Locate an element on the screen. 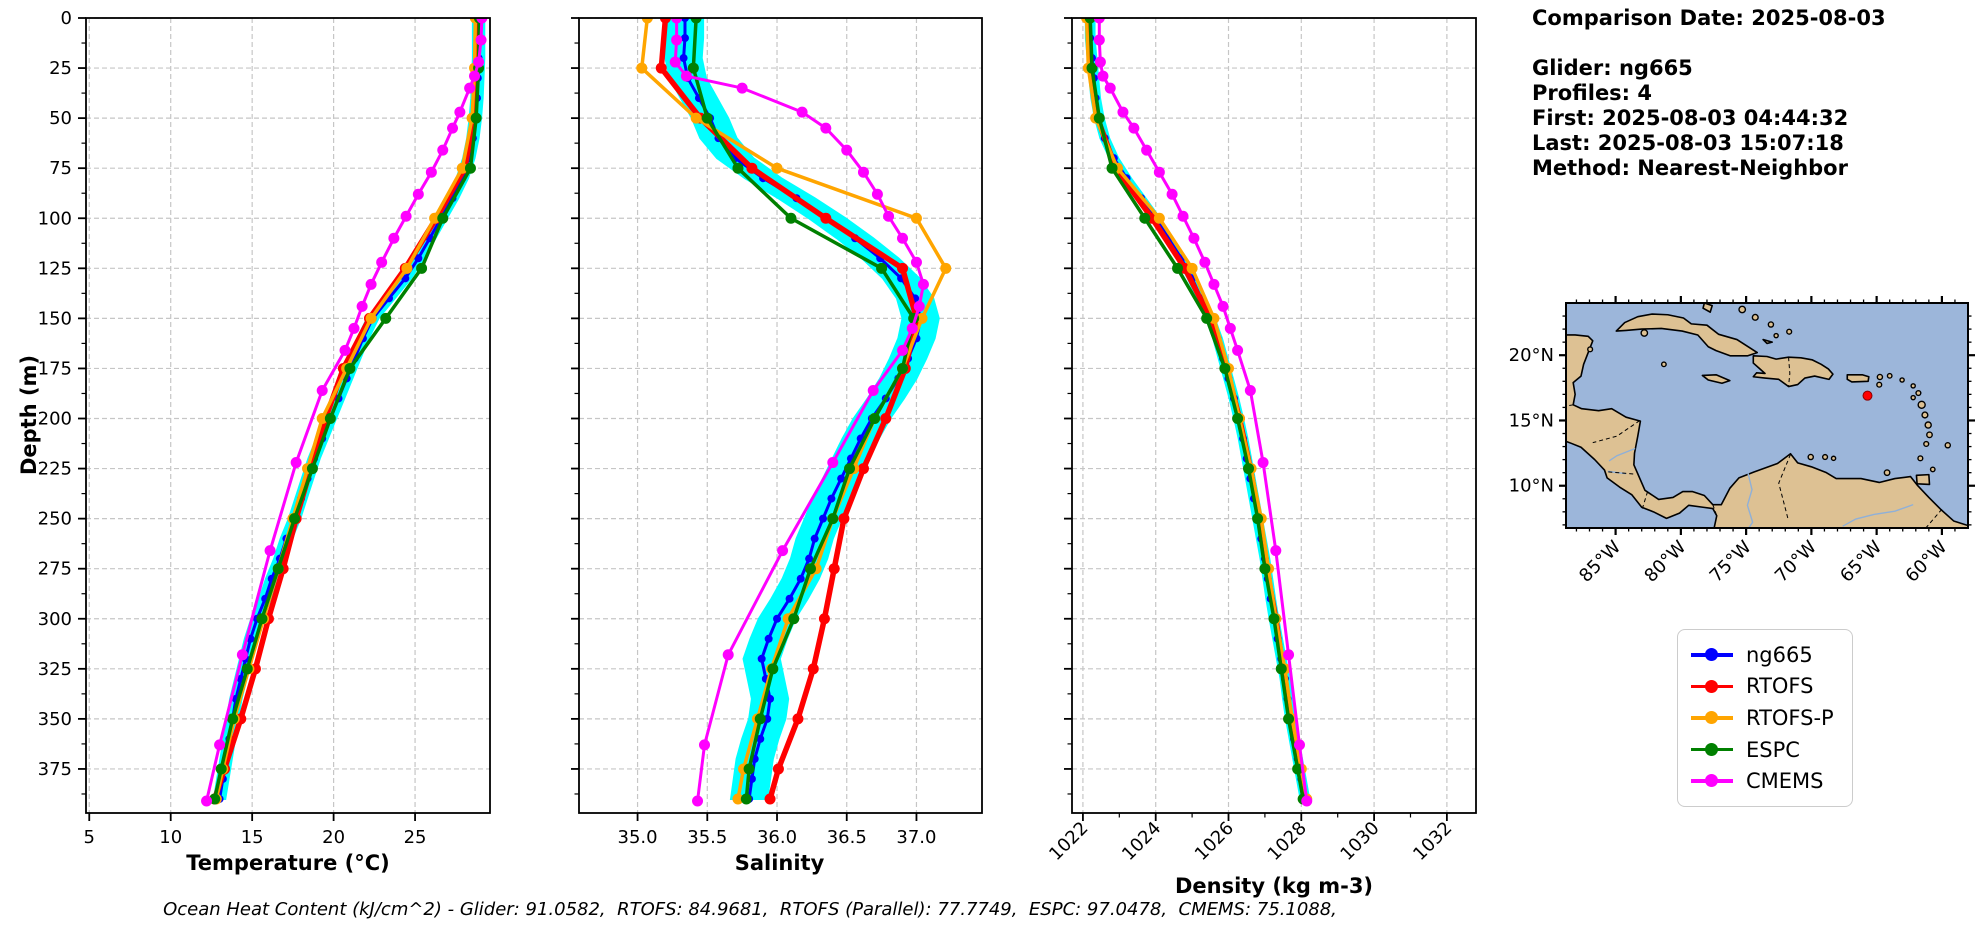 This screenshot has width=1982, height=934. series-RTOFS is located at coordinates (1196, 411).